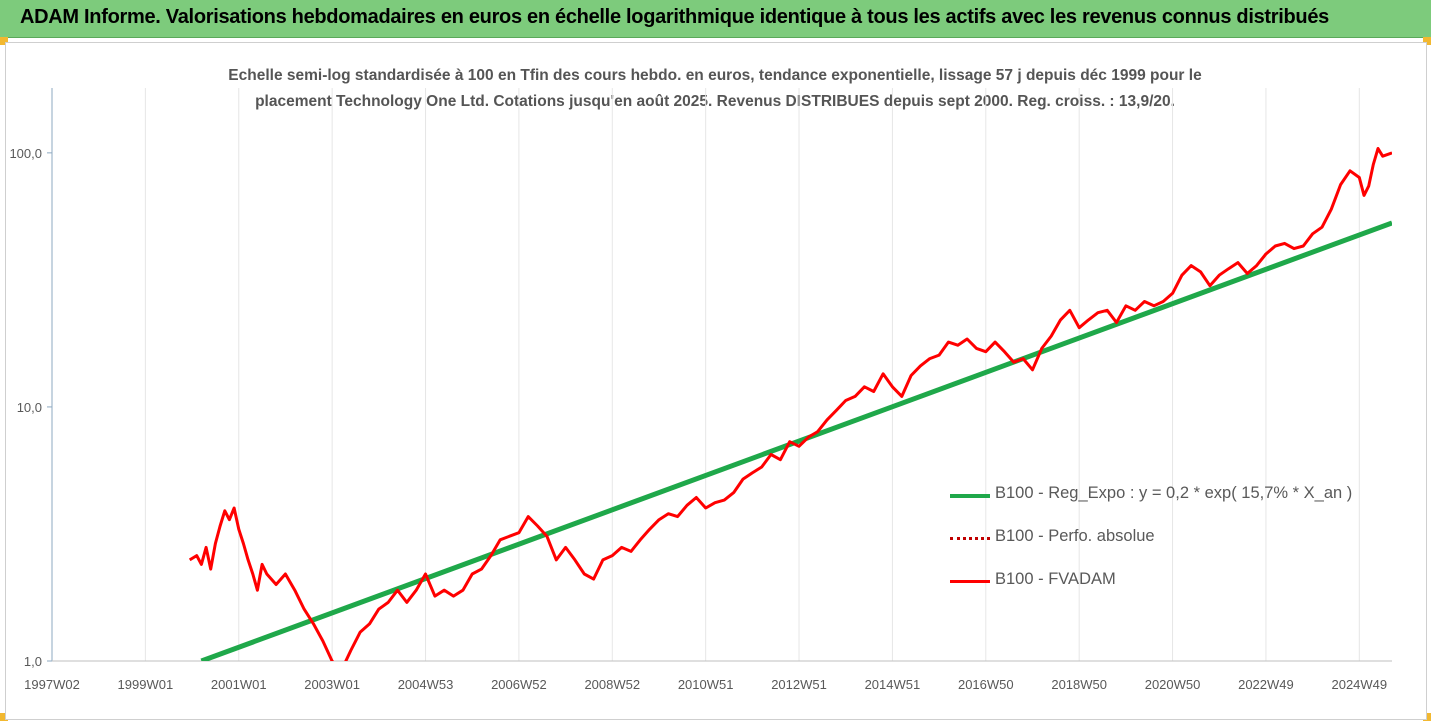 The image size is (1431, 721). I want to click on x-tick-label: 2004W53, so click(426, 684).